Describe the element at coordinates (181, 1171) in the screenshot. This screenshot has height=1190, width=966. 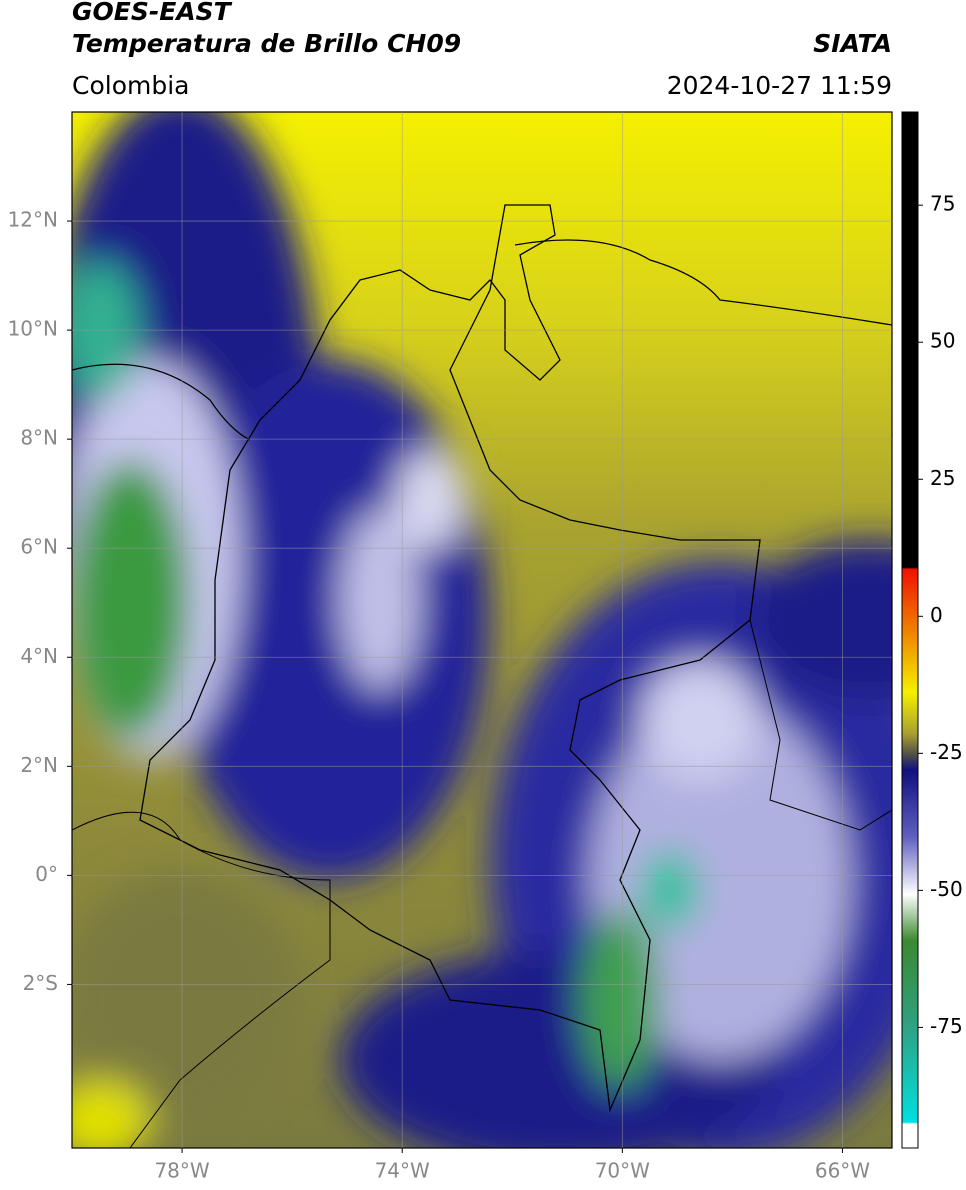
I see `x-tick-label: 78°W` at that location.